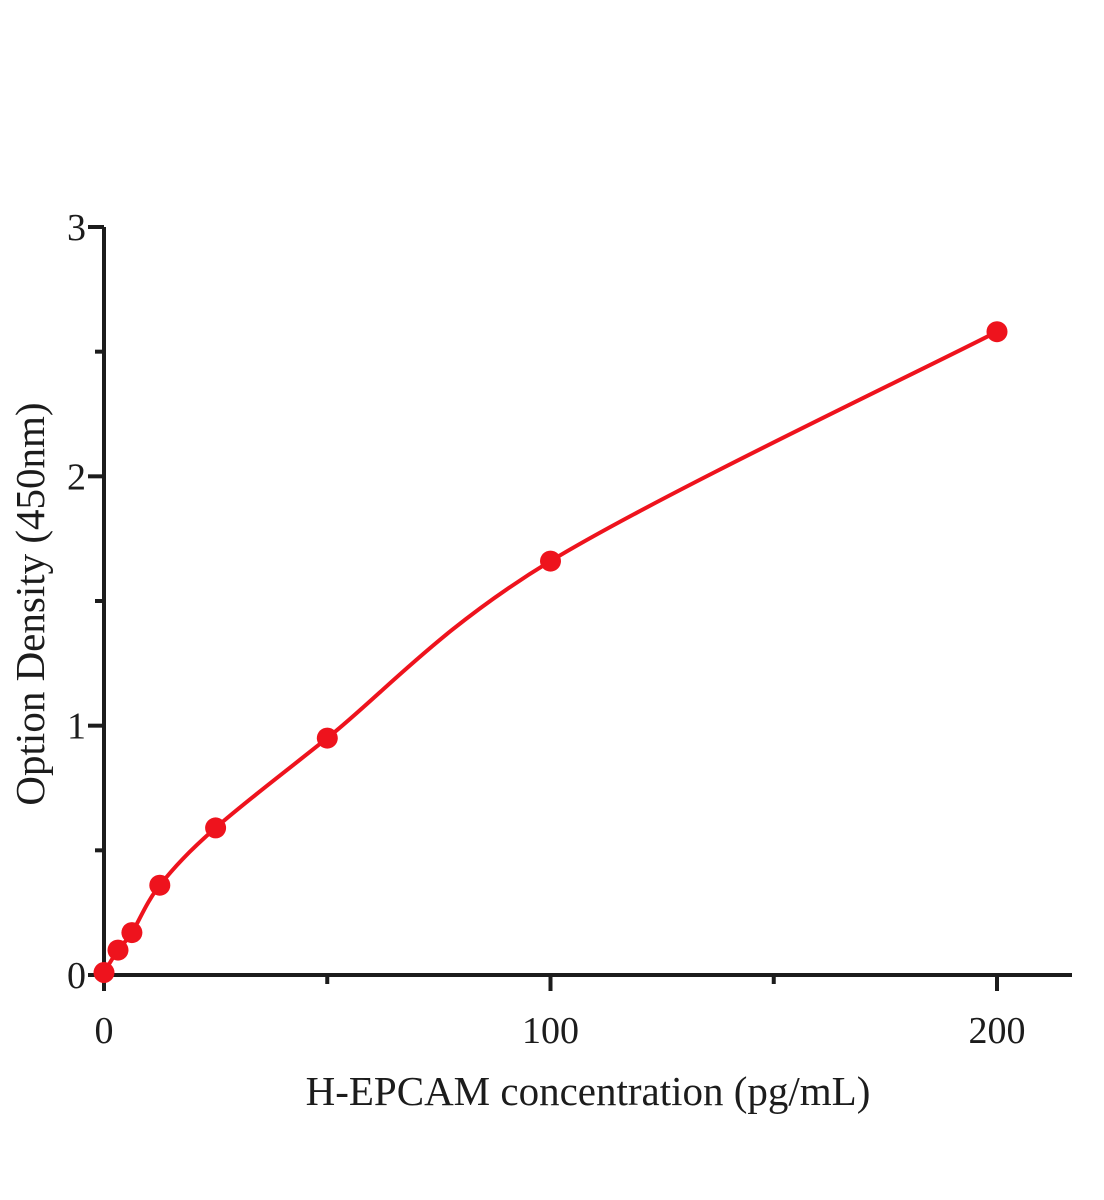 This screenshot has width=1104, height=1200. Describe the element at coordinates (76, 477) in the screenshot. I see `y-tick-label: 2` at that location.